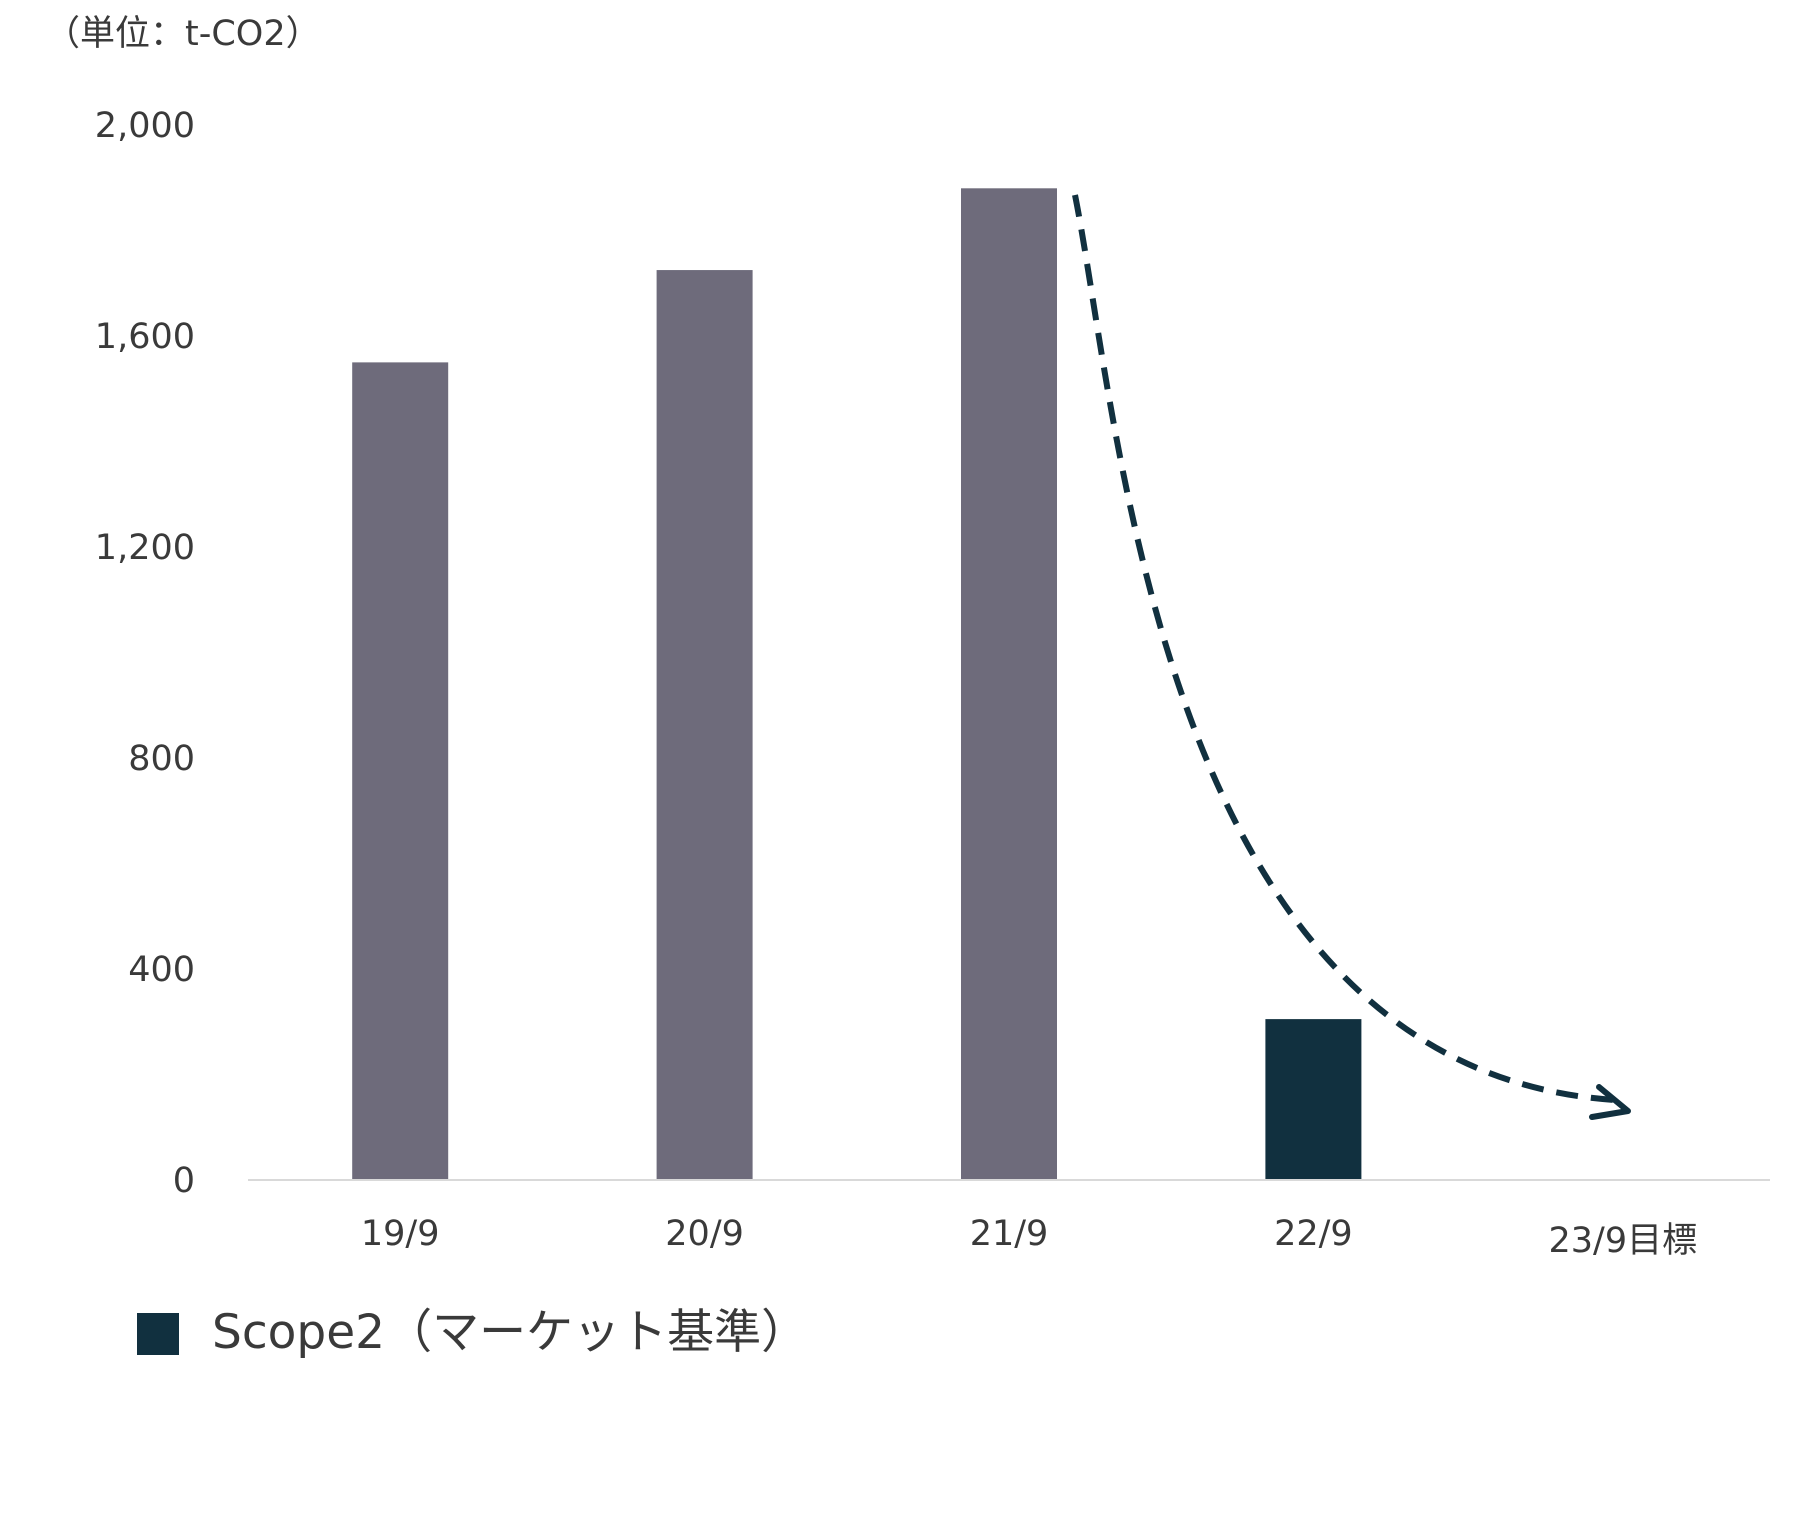 The width and height of the screenshot is (1817, 1527). I want to click on legend-label: Scope2（マーケット基準）, so click(510, 1332).